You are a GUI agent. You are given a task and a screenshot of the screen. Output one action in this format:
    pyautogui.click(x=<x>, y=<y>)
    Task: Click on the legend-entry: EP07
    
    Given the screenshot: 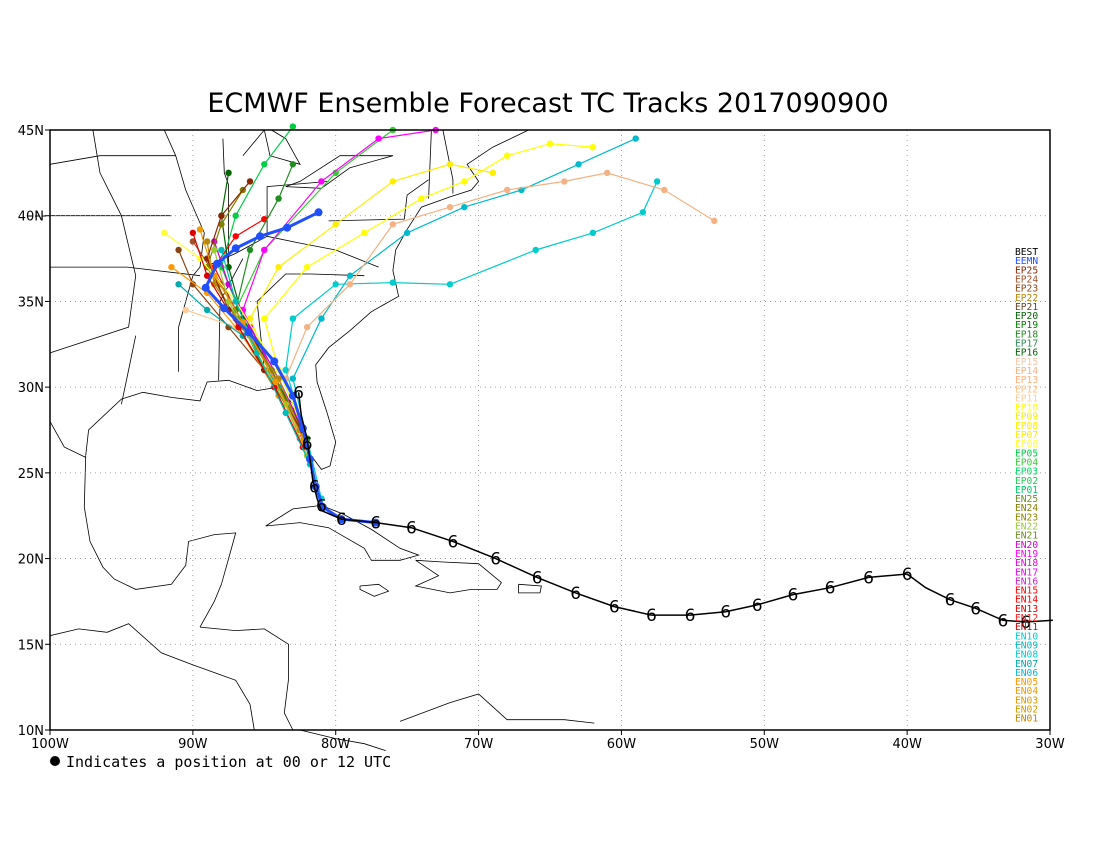 What is the action you would take?
    pyautogui.click(x=1026, y=435)
    